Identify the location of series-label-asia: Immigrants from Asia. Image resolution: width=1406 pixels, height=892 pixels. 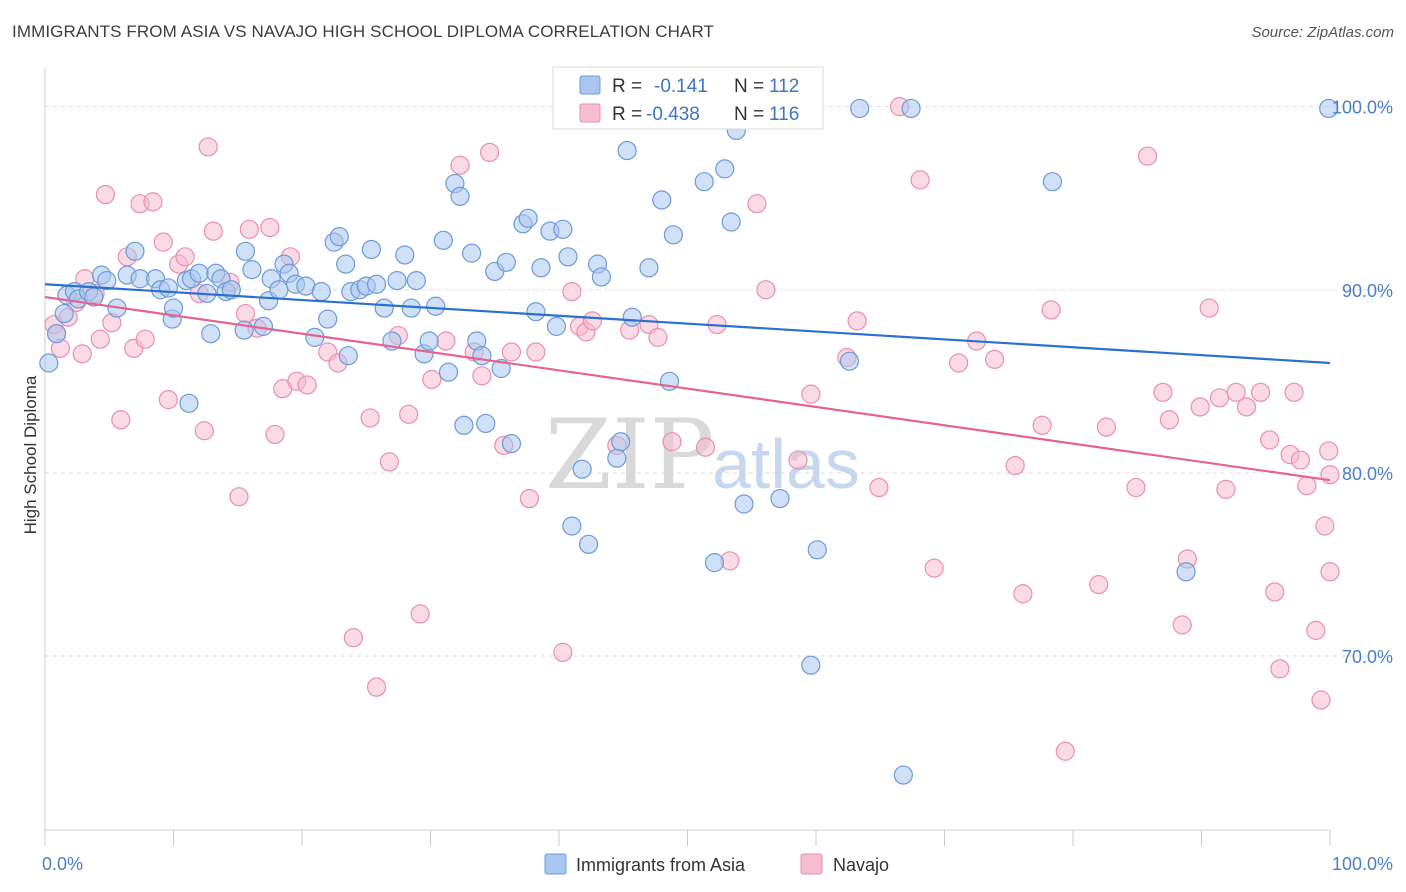
(661, 865).